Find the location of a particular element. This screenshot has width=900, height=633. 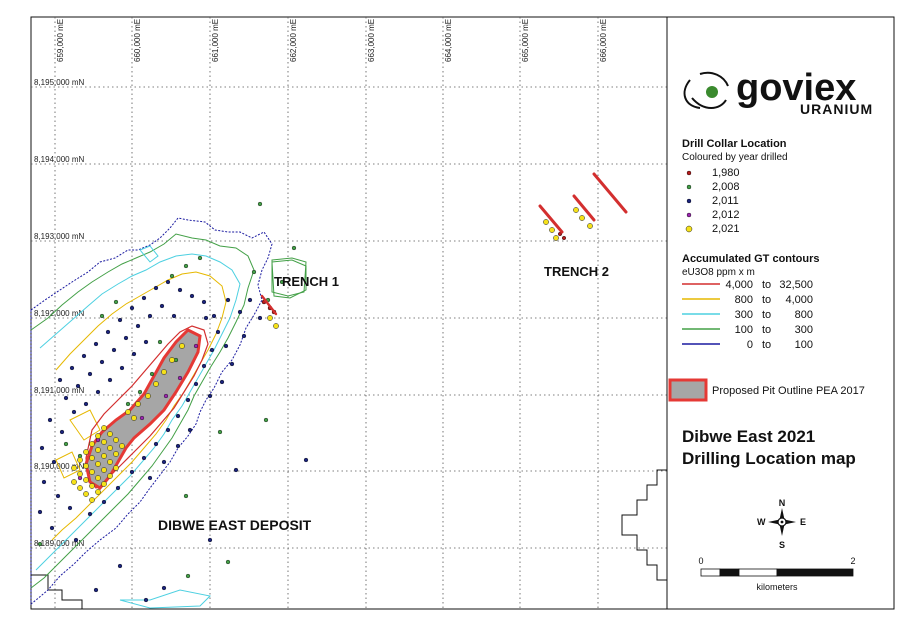

pit-legend-swatch is located at coordinates (688, 390).